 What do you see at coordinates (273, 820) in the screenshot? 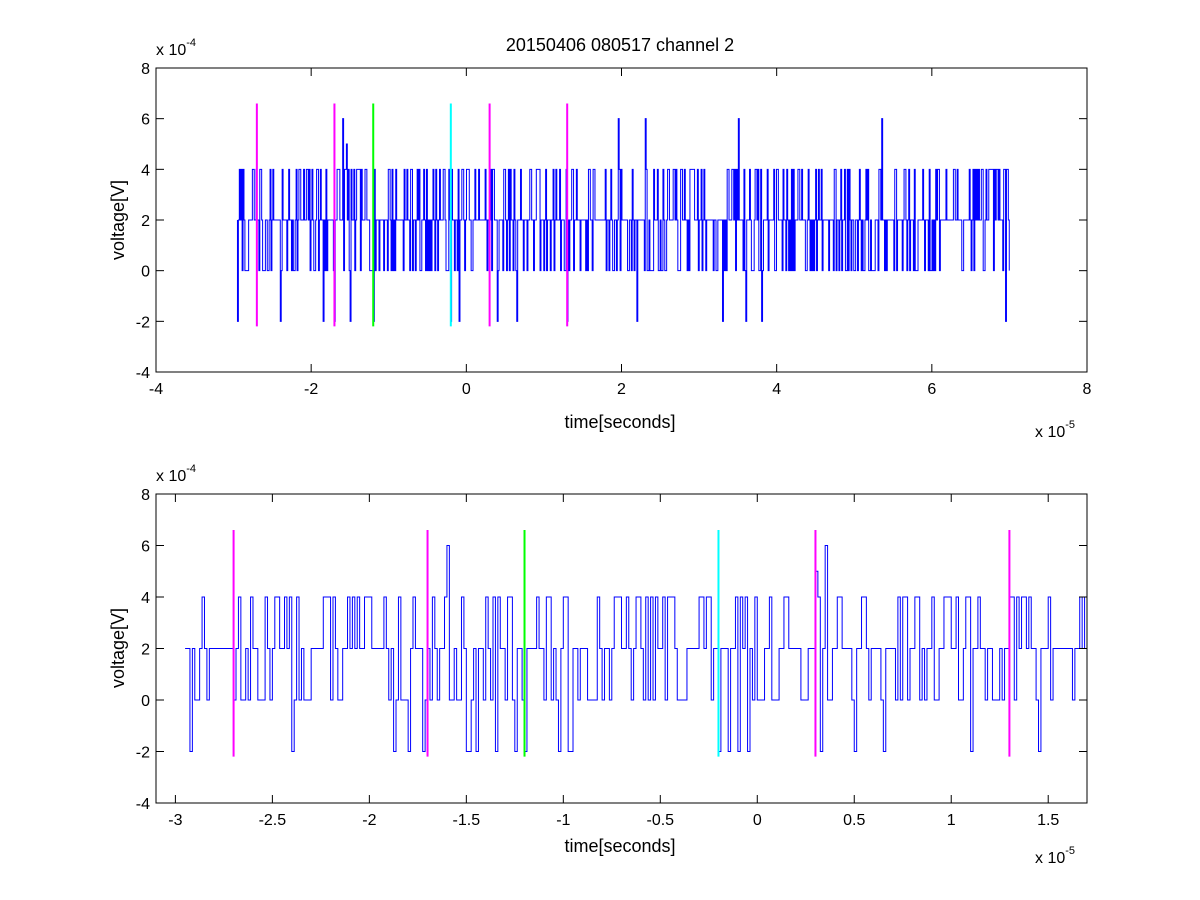
I see `bottom-x-tick-label: -2.5` at bounding box center [273, 820].